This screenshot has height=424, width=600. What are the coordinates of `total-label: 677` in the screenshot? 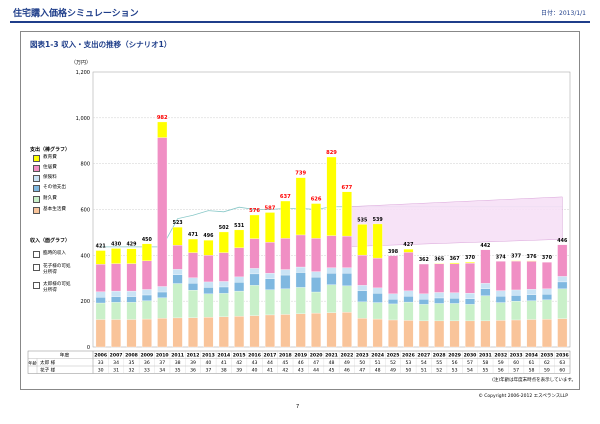 It's located at (346, 188).